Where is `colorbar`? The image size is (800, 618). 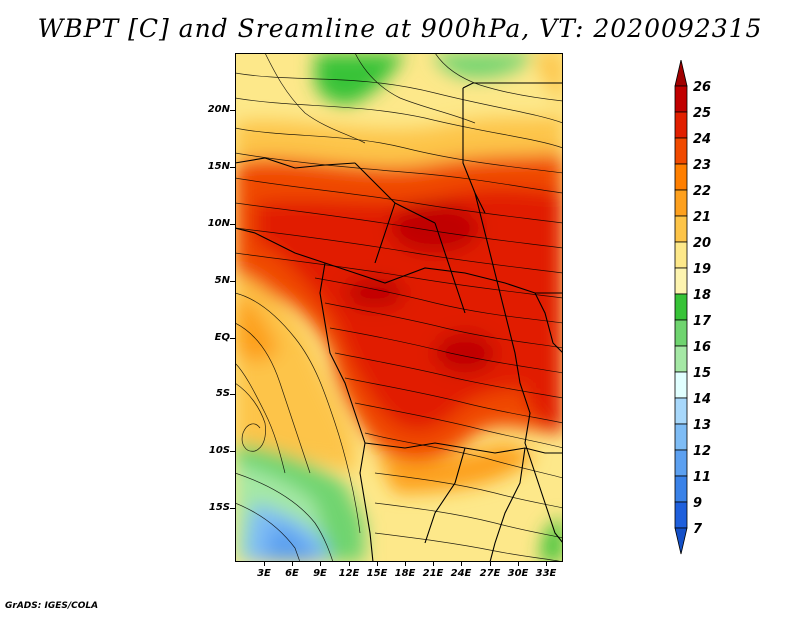 colorbar is located at coordinates (681, 307).